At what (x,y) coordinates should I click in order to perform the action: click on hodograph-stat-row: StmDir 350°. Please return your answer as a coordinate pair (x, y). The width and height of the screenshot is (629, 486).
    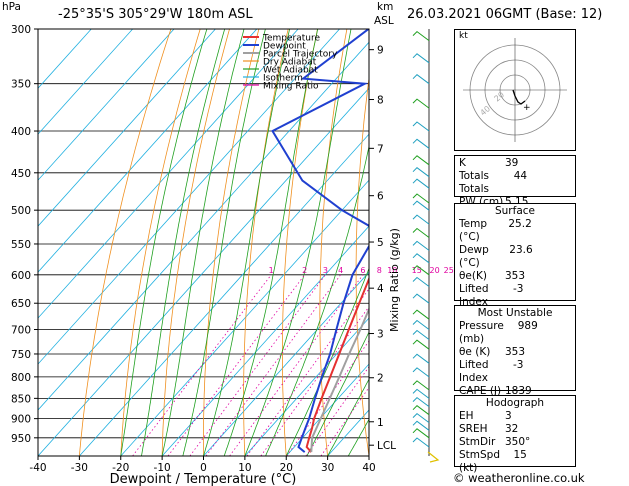
    Looking at the image, I should click on (515, 442).